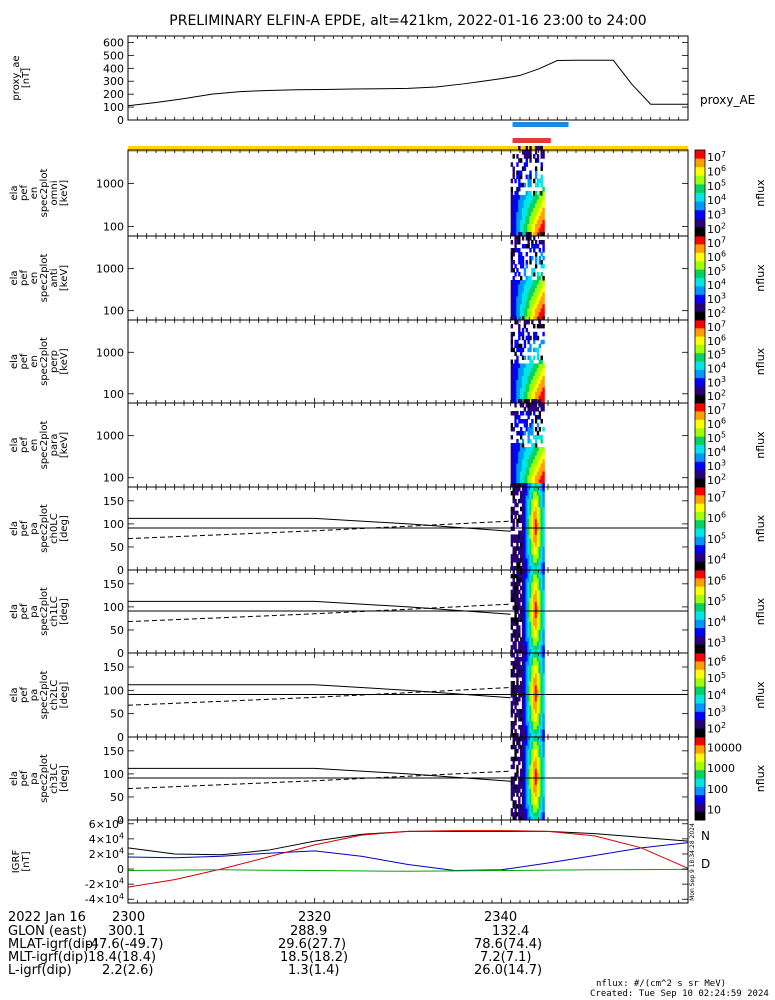 Image resolution: width=775 pixels, height=1000 pixels. Describe the element at coordinates (117, 797) in the screenshot. I see `y-tick-label: 50` at that location.